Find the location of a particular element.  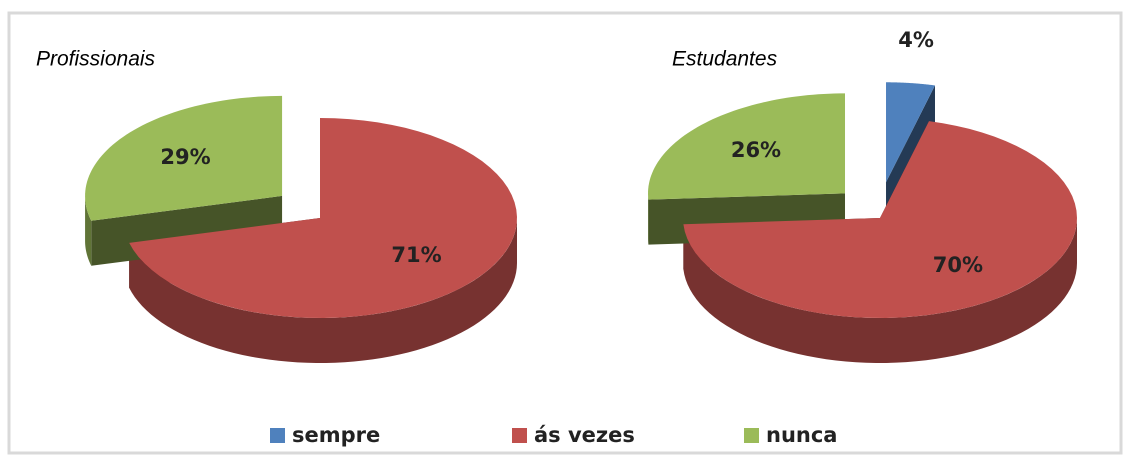

chart-title: Profissionais is located at coordinates (96, 59).